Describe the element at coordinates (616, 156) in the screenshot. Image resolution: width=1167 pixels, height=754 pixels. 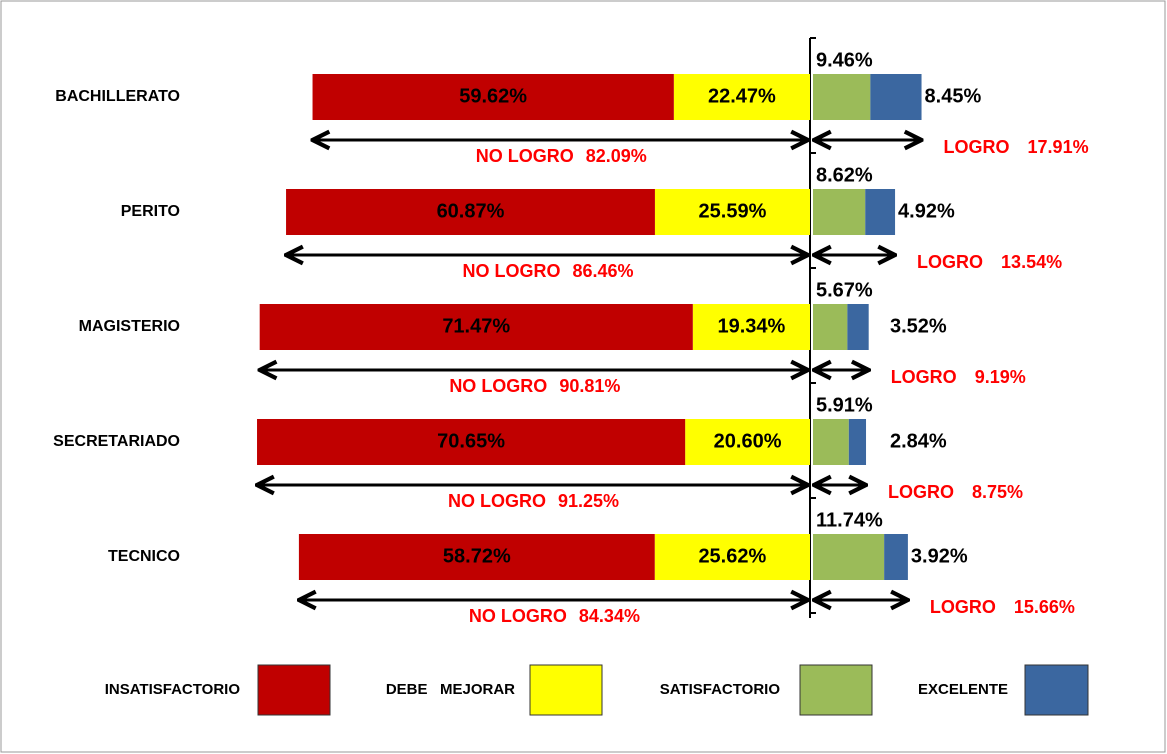
I see `no-logro-value: 82.09%` at that location.